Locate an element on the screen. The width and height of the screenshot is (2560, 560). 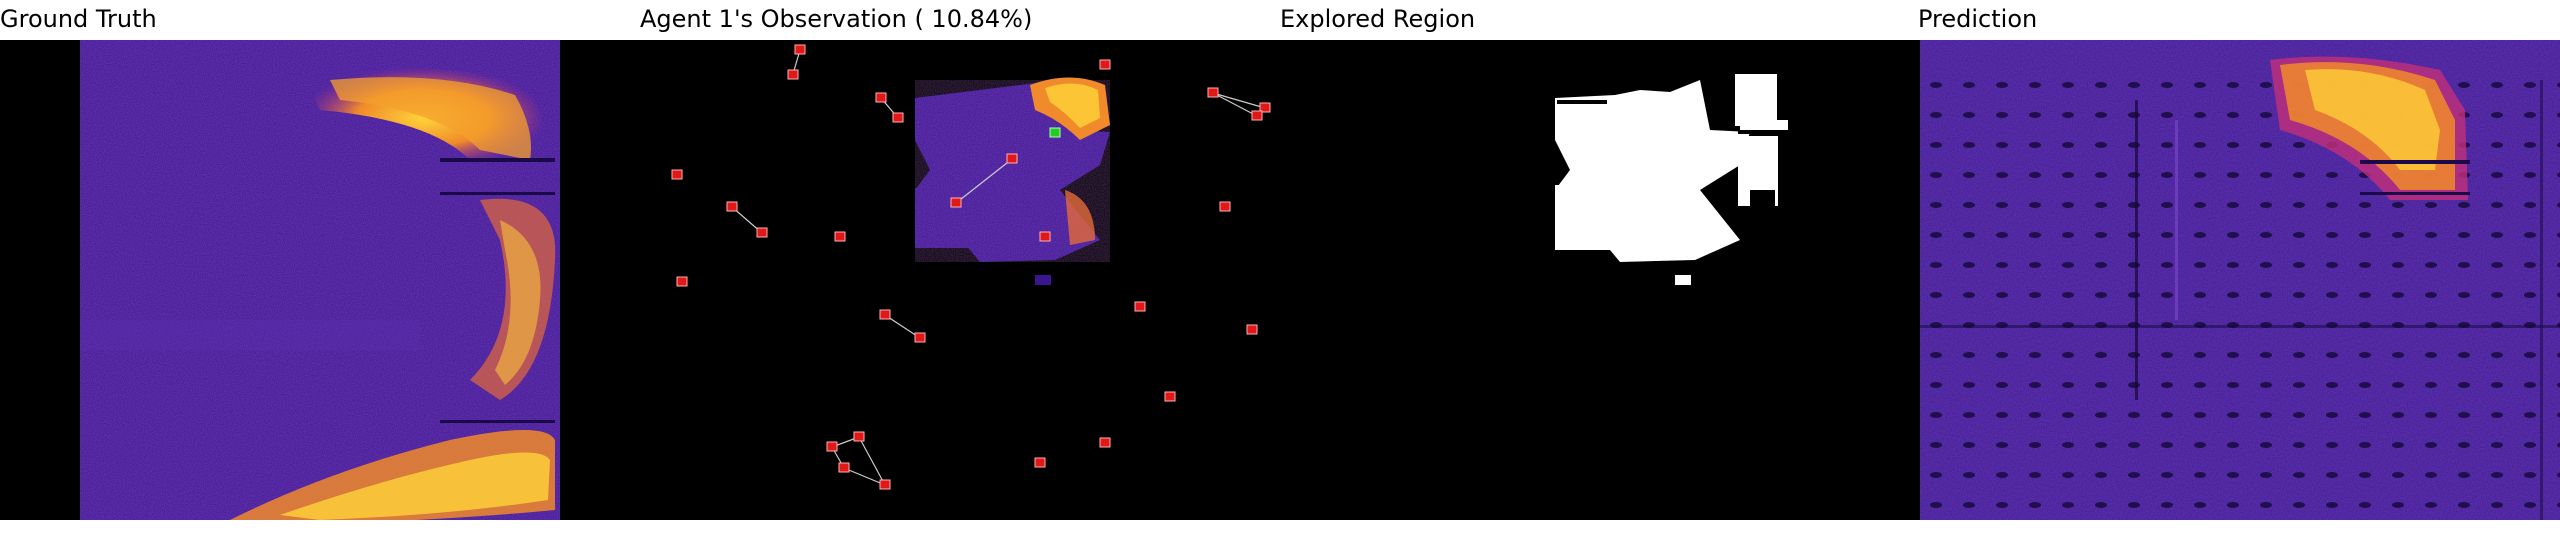
ground-truth-title: Ground Truth is located at coordinates (78, 19).